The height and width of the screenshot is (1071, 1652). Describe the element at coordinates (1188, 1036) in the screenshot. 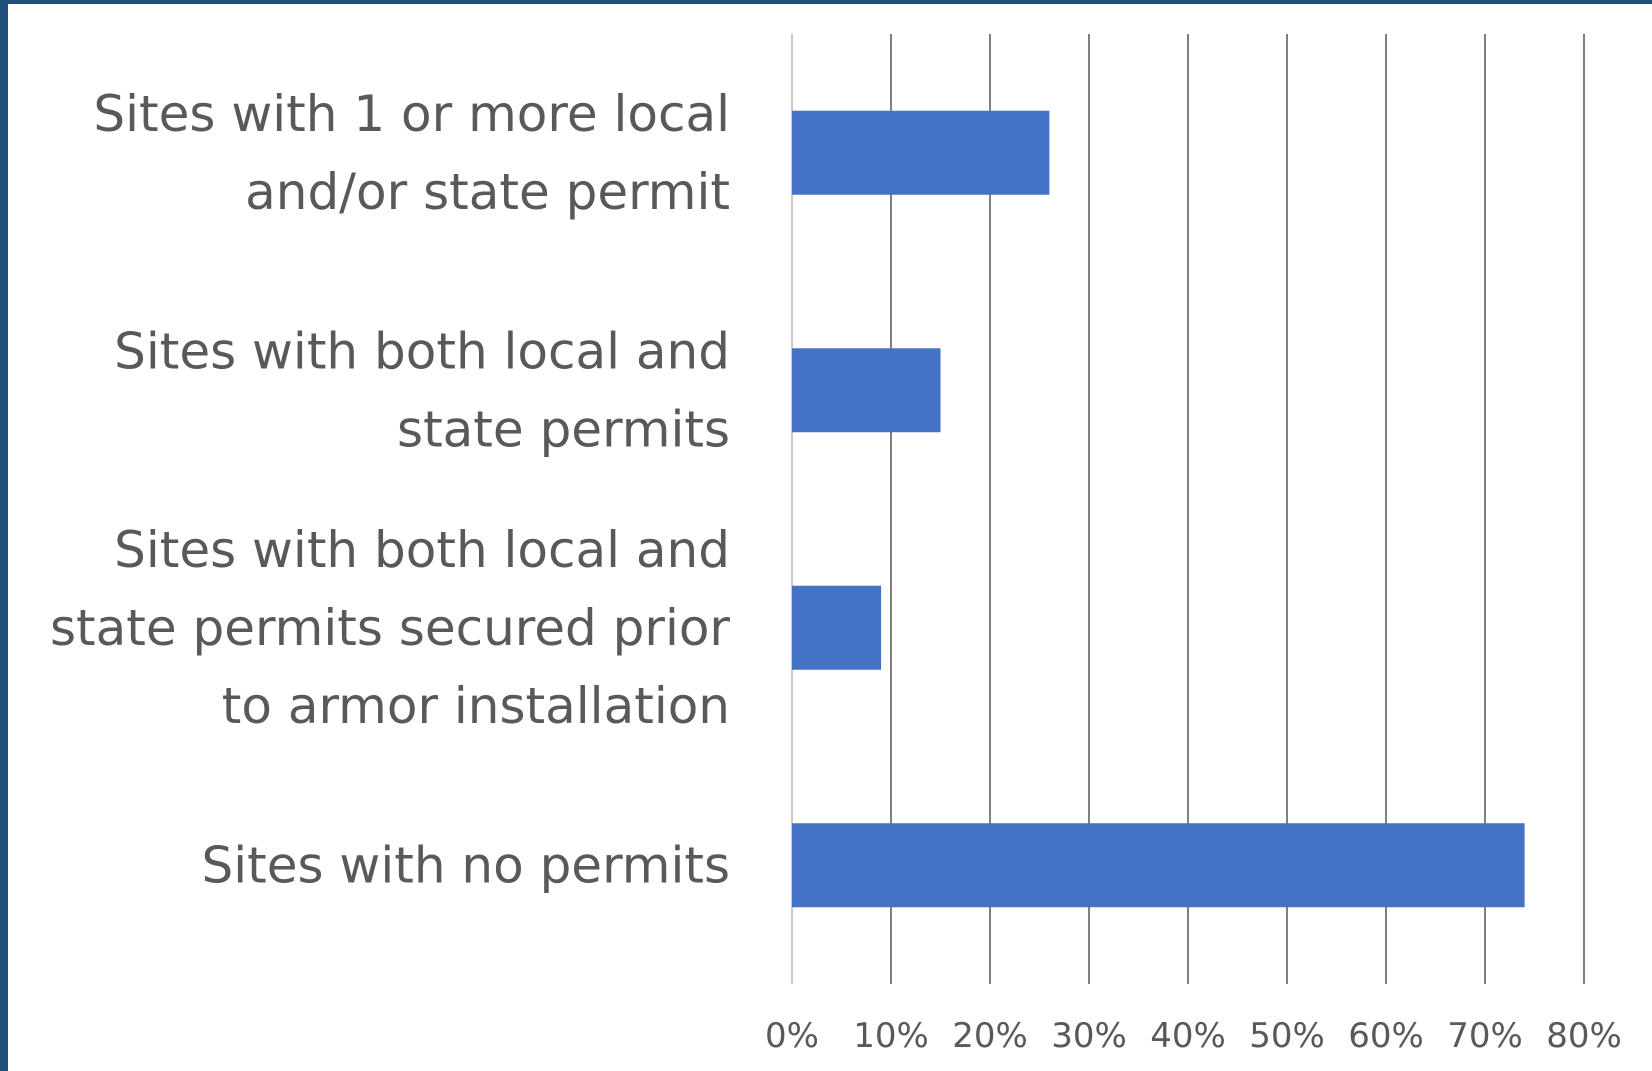

I see `x-tick-label: 40%` at that location.